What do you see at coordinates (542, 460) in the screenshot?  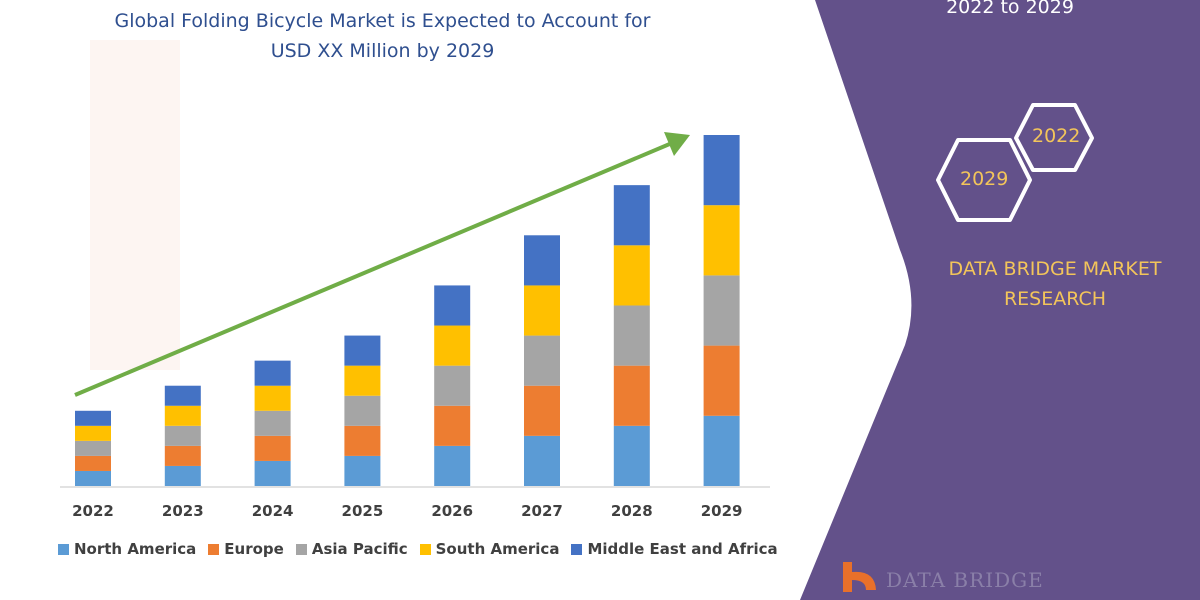 I see `bar-segment-2027-north-america` at bounding box center [542, 460].